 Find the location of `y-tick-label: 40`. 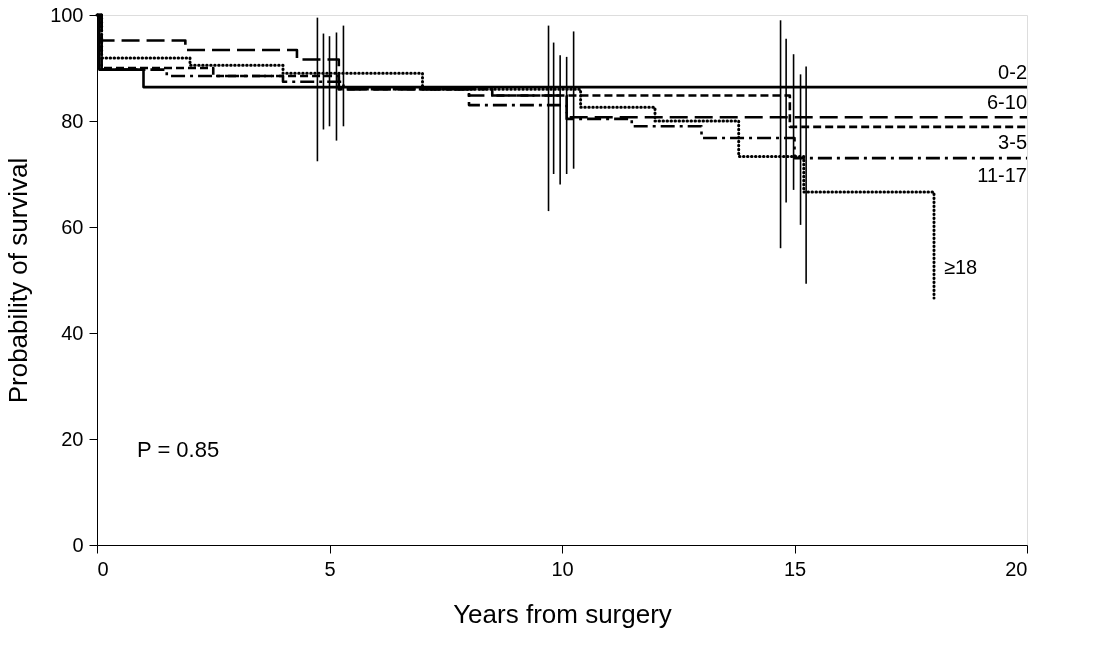

y-tick-label: 40 is located at coordinates (72, 332).